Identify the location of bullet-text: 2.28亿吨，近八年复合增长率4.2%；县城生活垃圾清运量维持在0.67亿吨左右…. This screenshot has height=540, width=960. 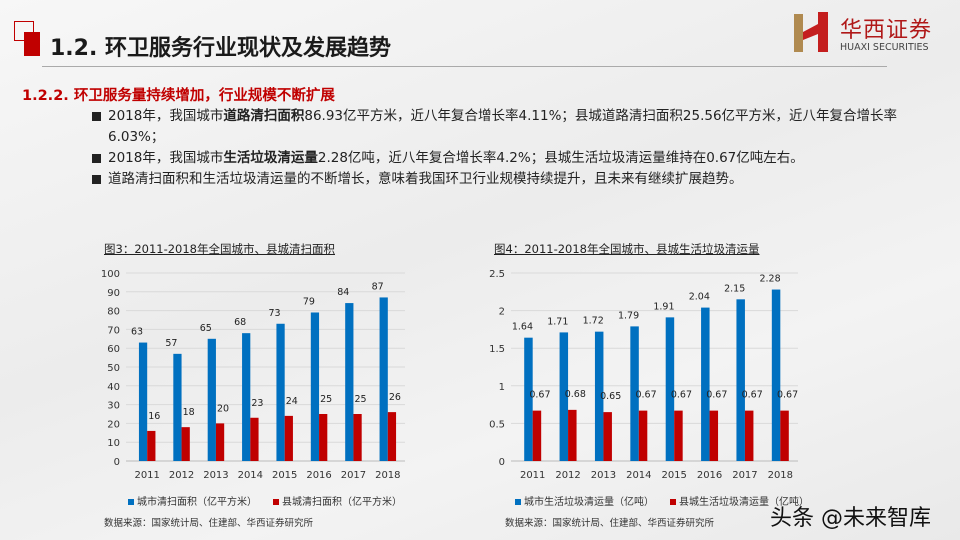
(560, 158).